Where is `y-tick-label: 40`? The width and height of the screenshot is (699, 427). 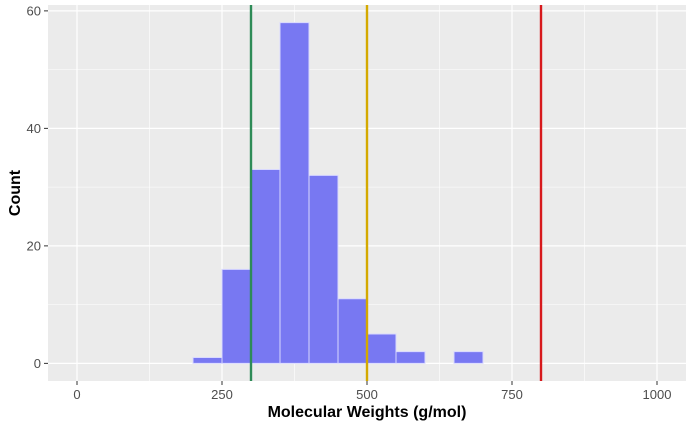 y-tick-label: 40 is located at coordinates (34, 128).